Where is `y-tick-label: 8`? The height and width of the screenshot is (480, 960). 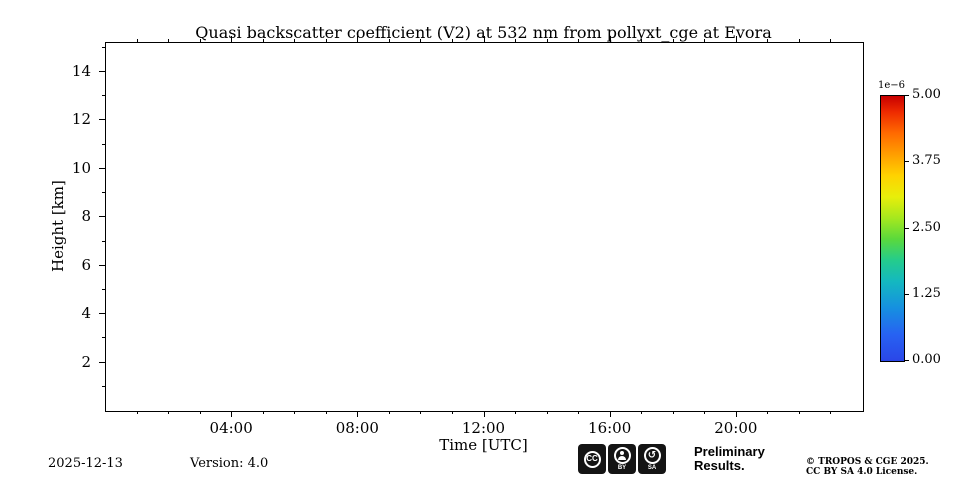 y-tick-label: 8 is located at coordinates (86, 216).